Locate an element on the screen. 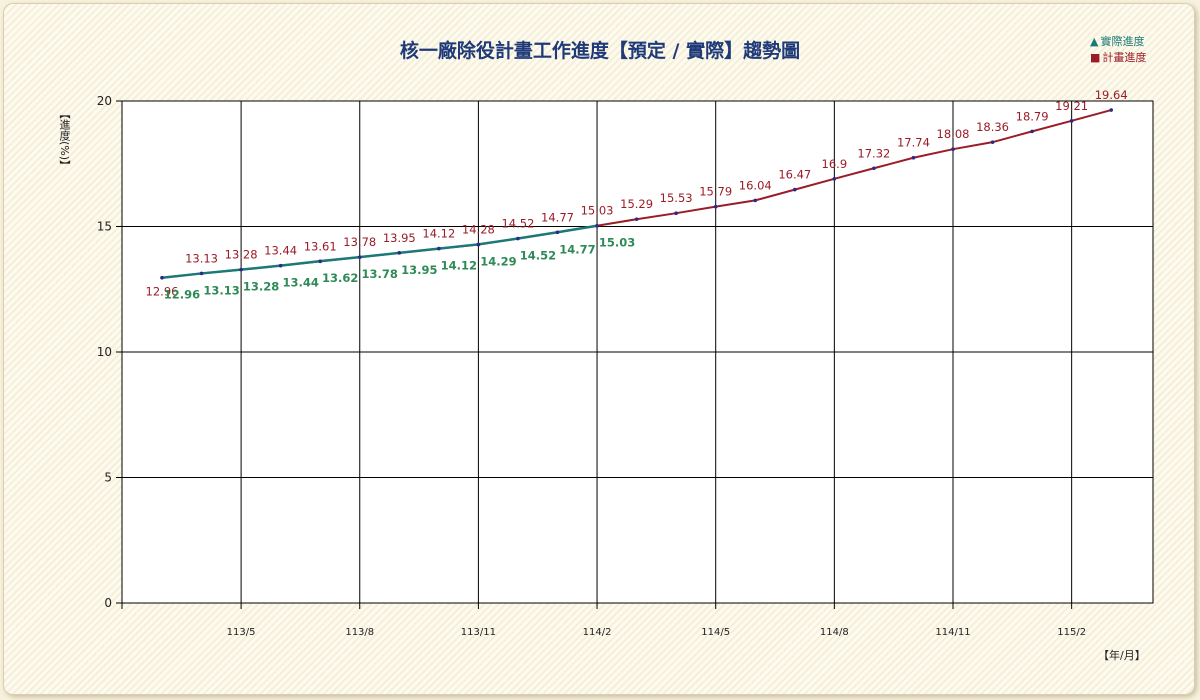 This screenshot has width=1200, height=700. data-label-planned: 15.79 is located at coordinates (715, 192).